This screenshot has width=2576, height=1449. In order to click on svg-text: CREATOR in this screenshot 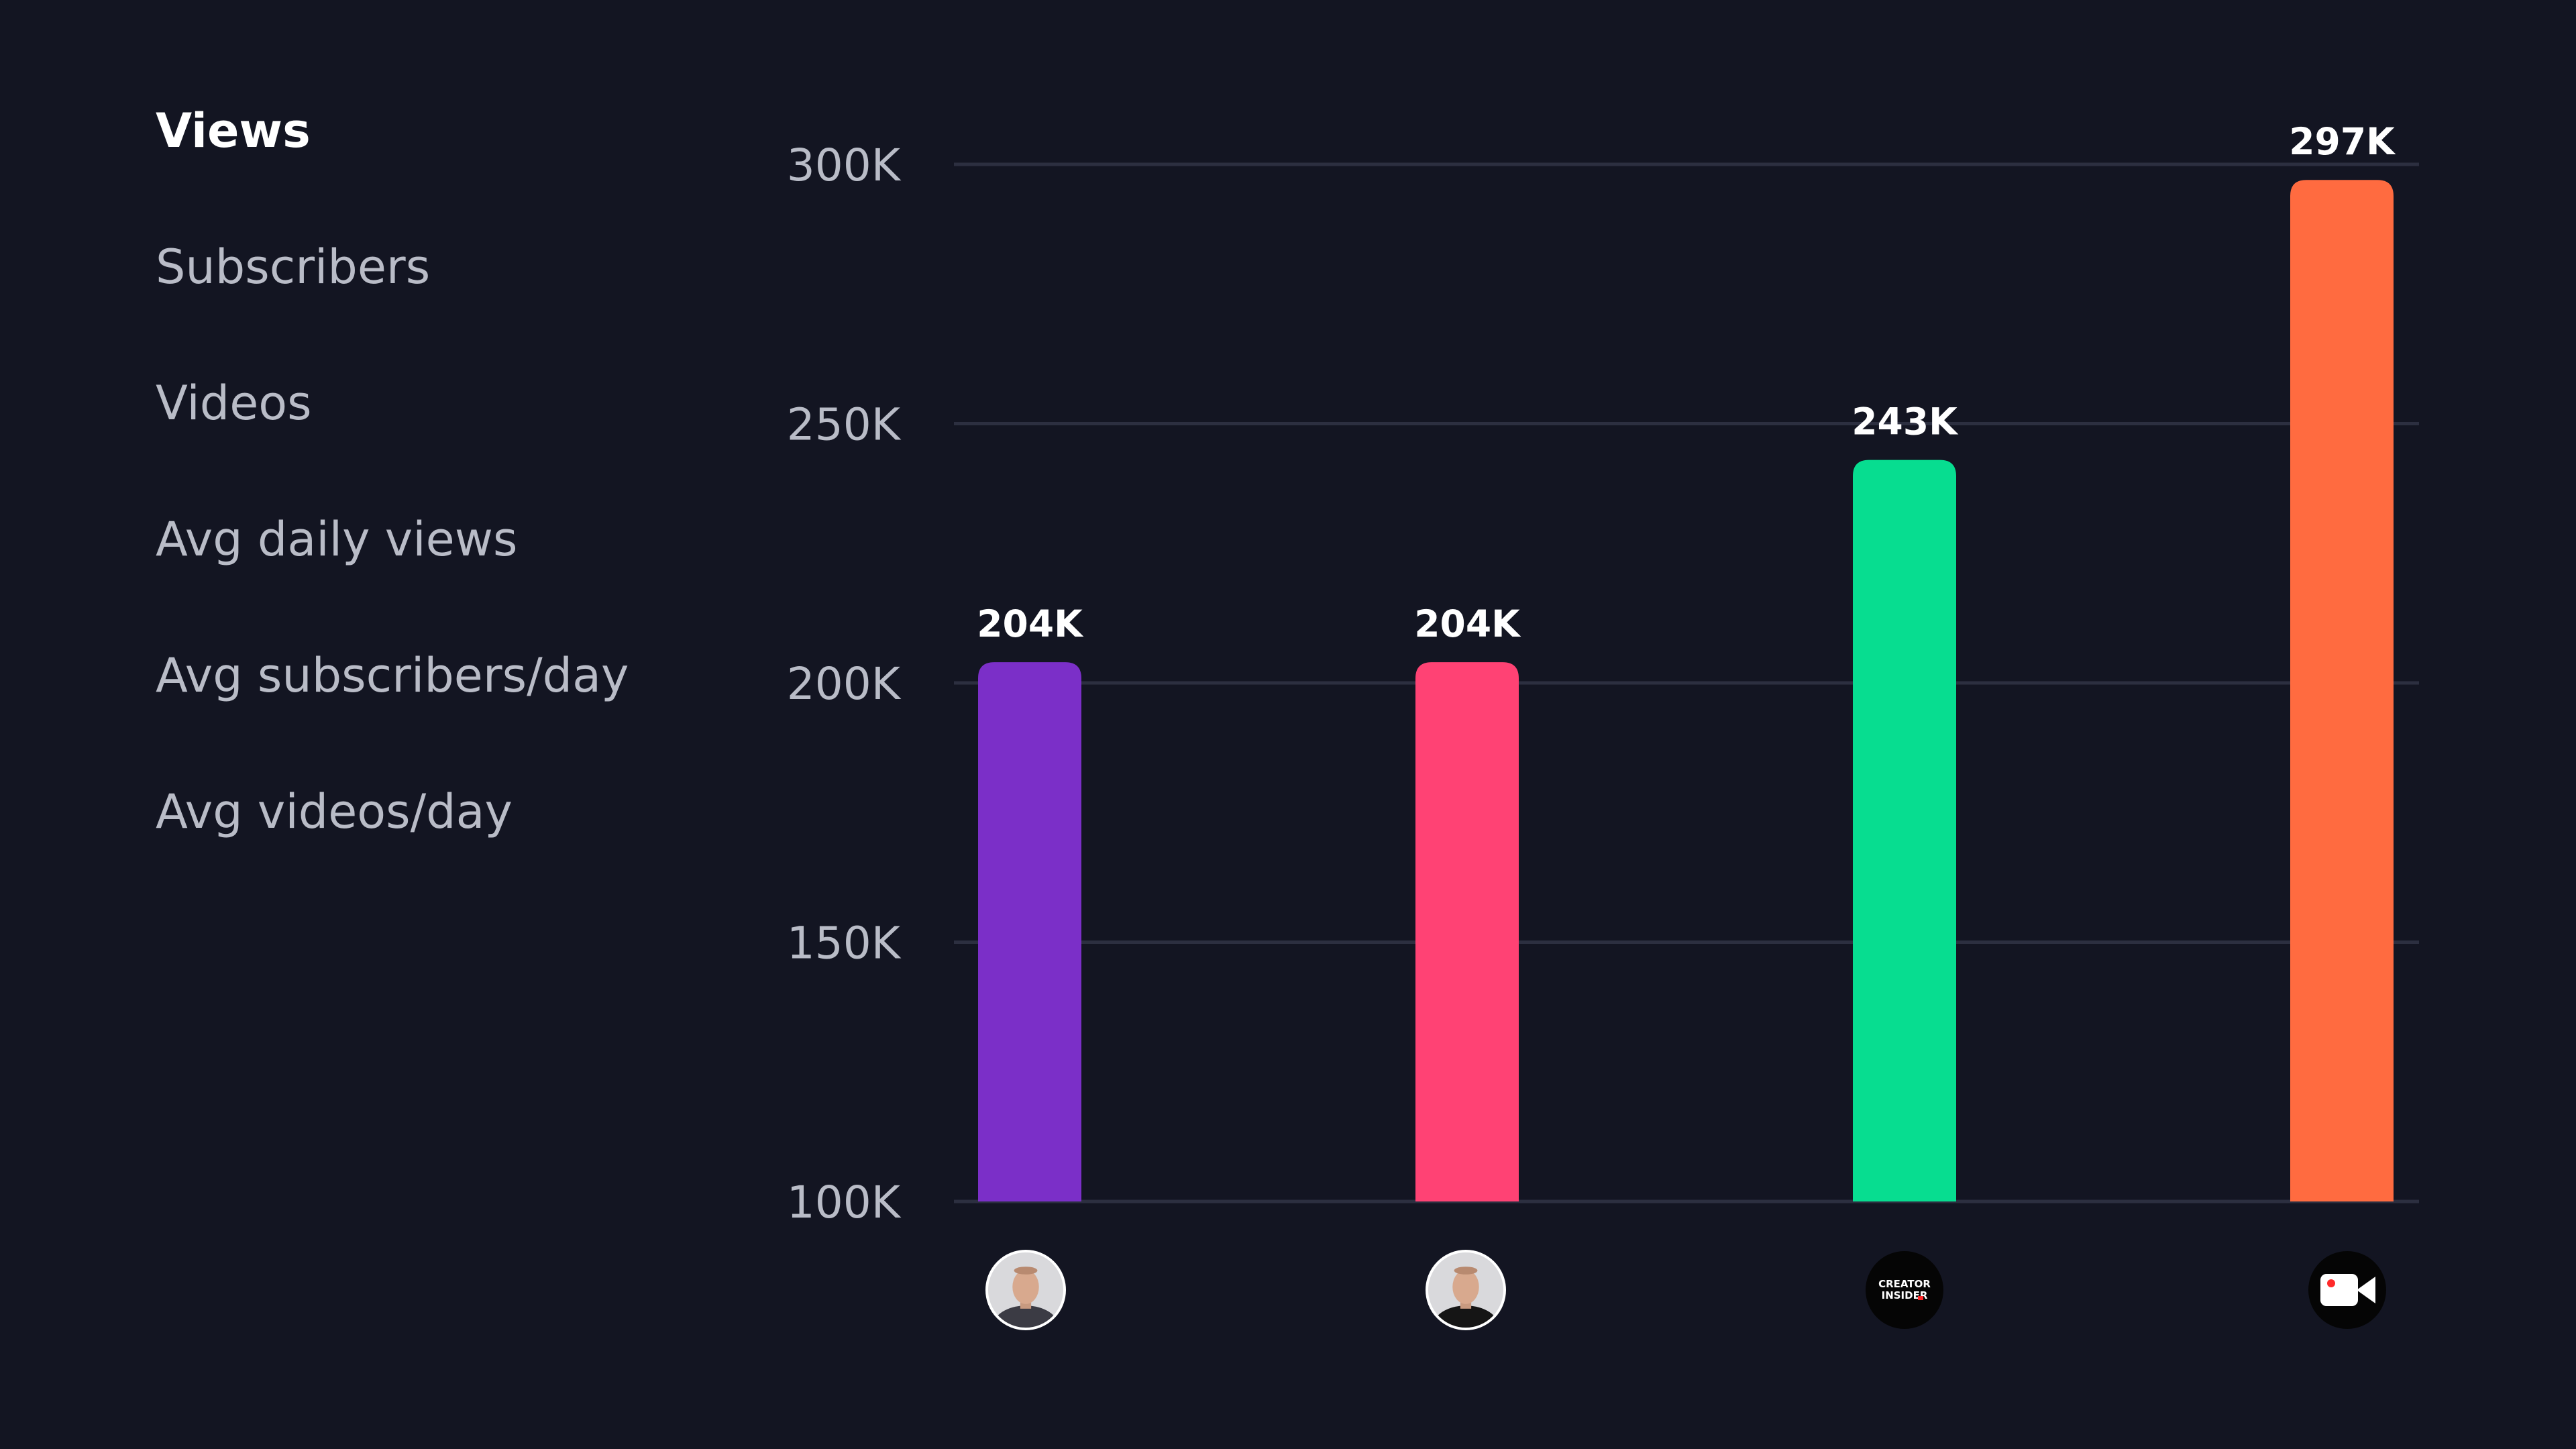, I will do `click(1904, 1284)`.